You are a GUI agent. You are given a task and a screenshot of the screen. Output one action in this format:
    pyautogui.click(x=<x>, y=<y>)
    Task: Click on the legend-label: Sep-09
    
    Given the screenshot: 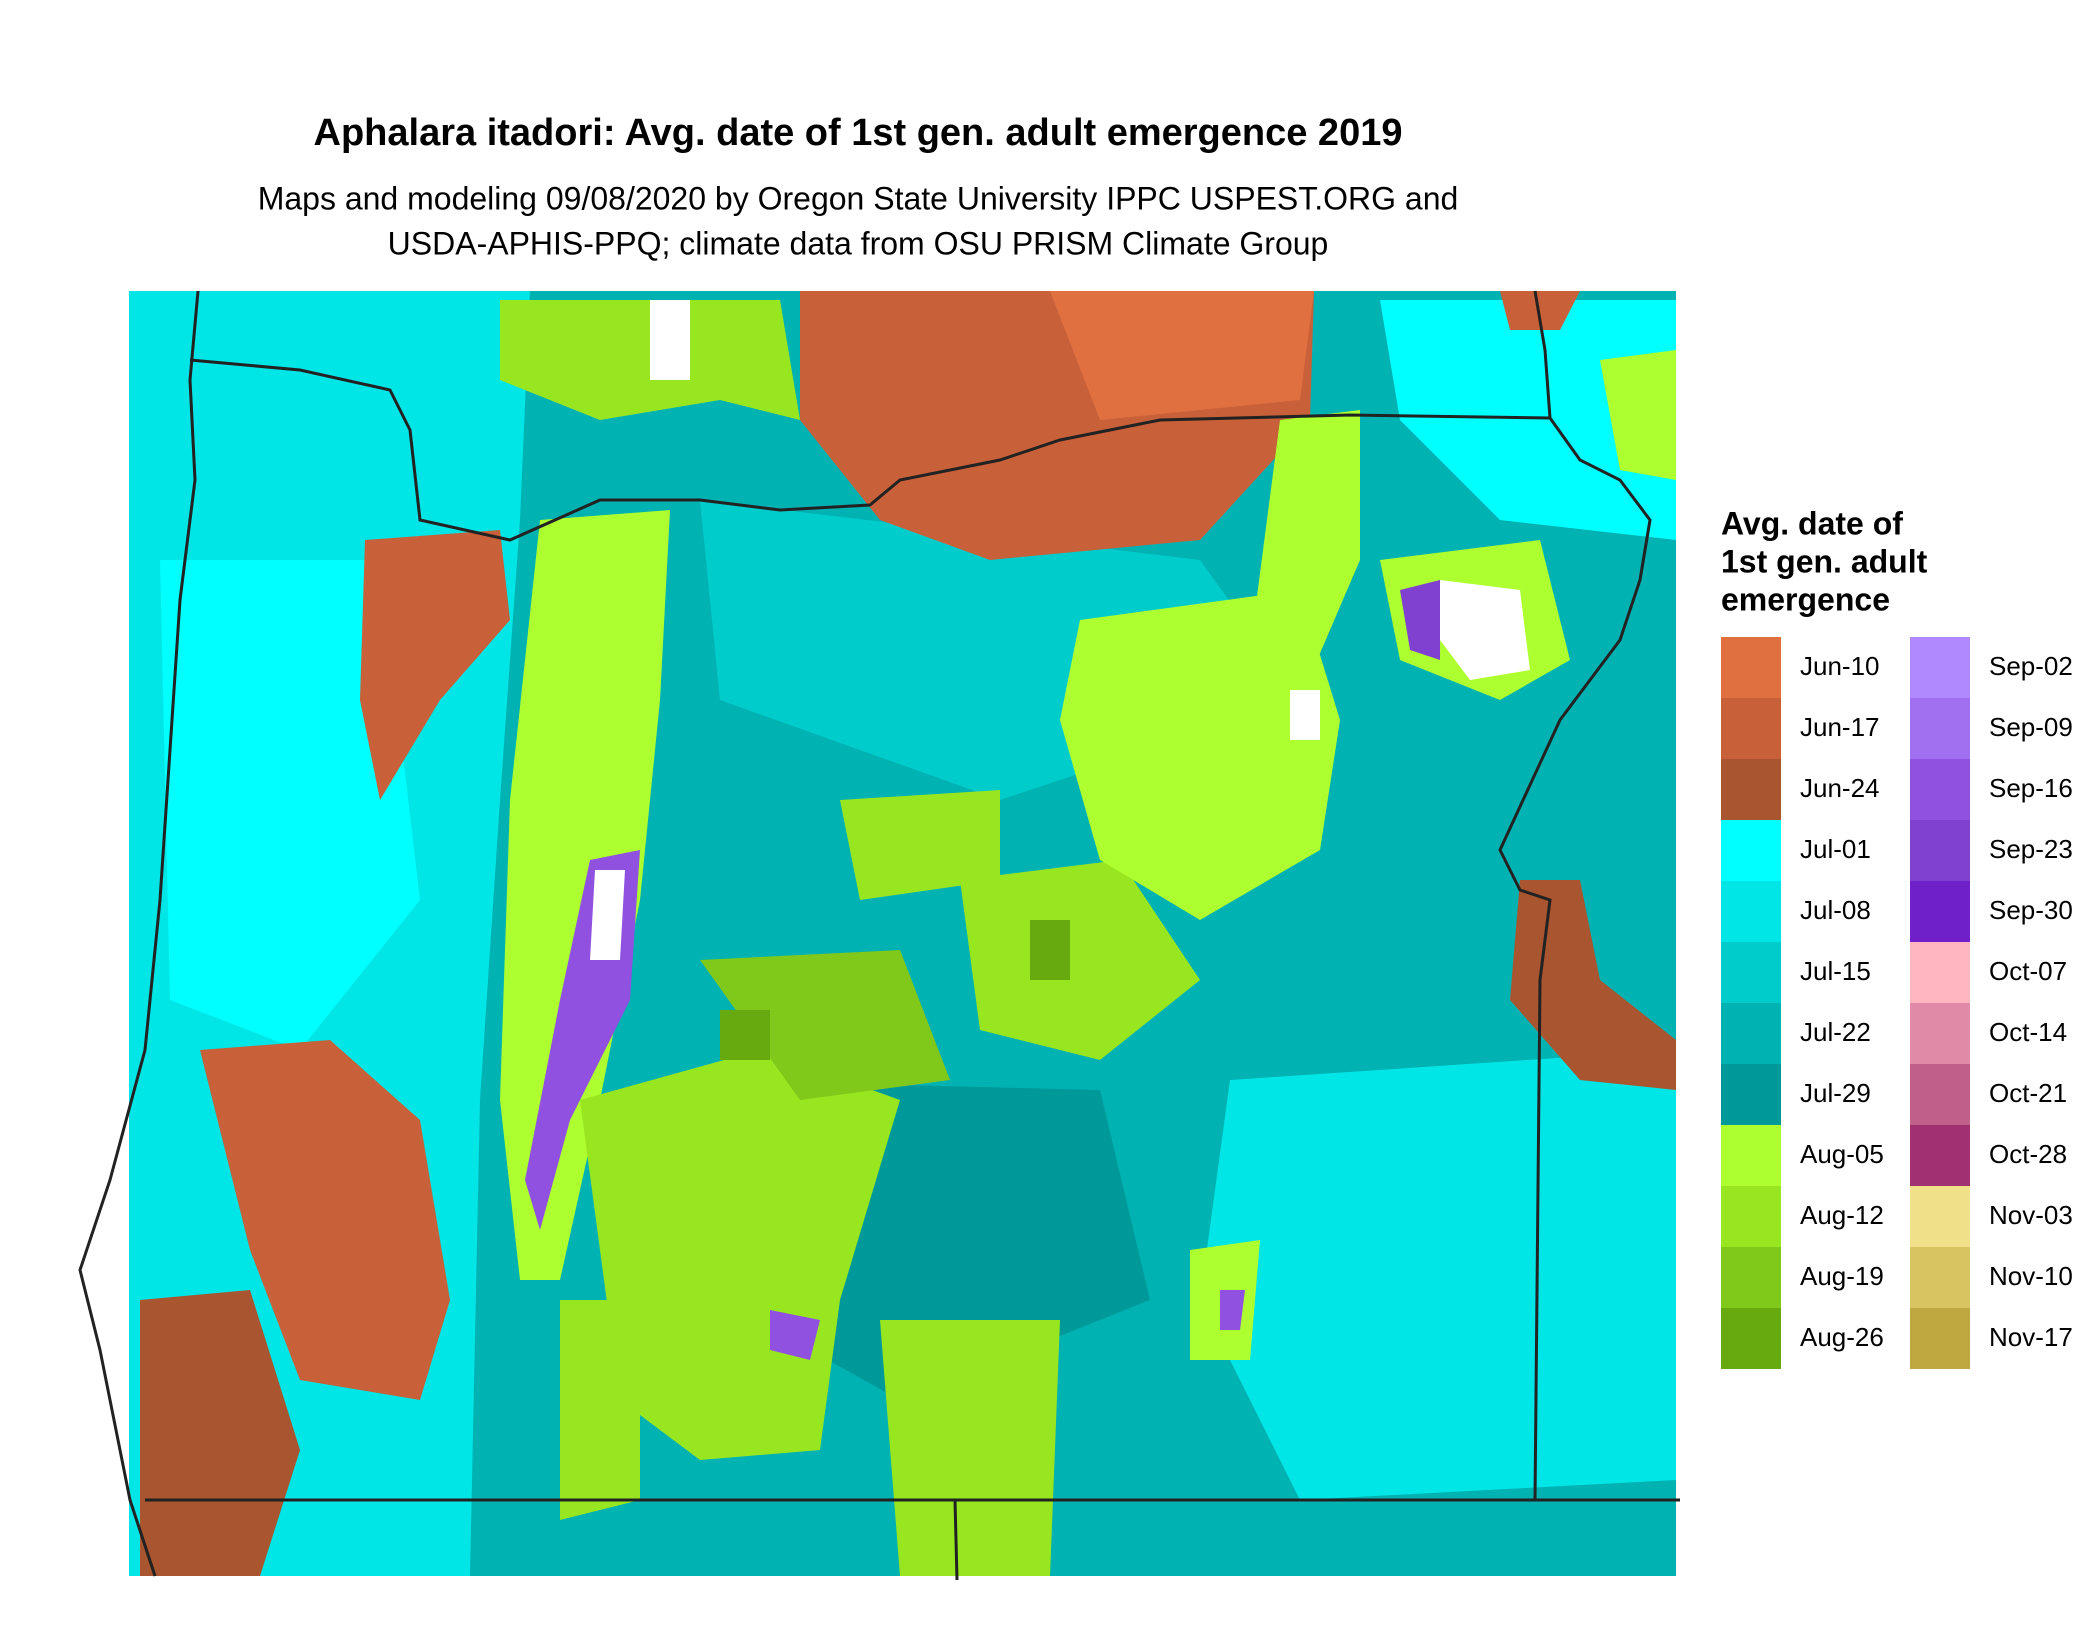 What is the action you would take?
    pyautogui.click(x=2031, y=727)
    